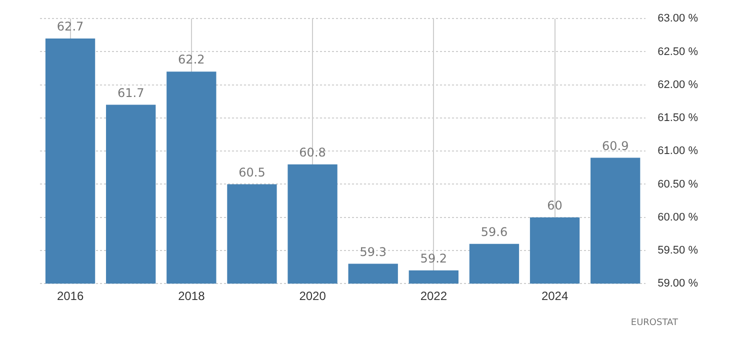 This screenshot has width=730, height=340. Describe the element at coordinates (130, 93) in the screenshot. I see `data-label: 61.7` at that location.